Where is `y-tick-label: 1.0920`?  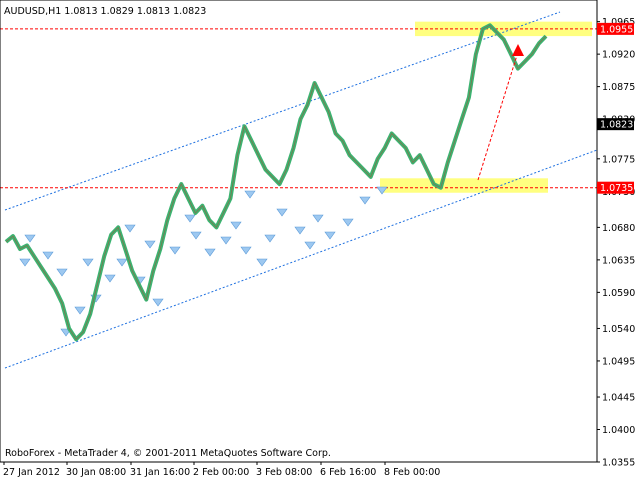
y-tick-label: 1.0920 is located at coordinates (618, 55).